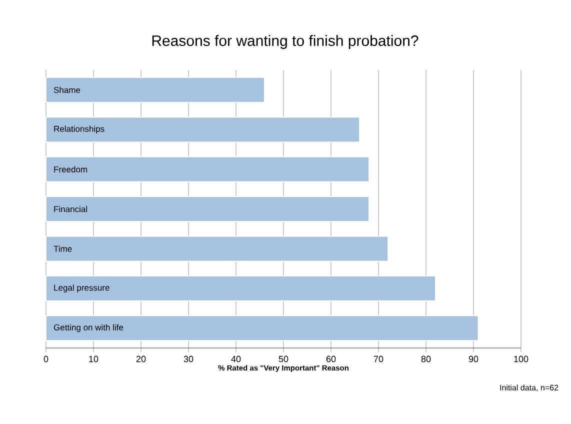  I want to click on x-tick-label: 10, so click(93, 359).